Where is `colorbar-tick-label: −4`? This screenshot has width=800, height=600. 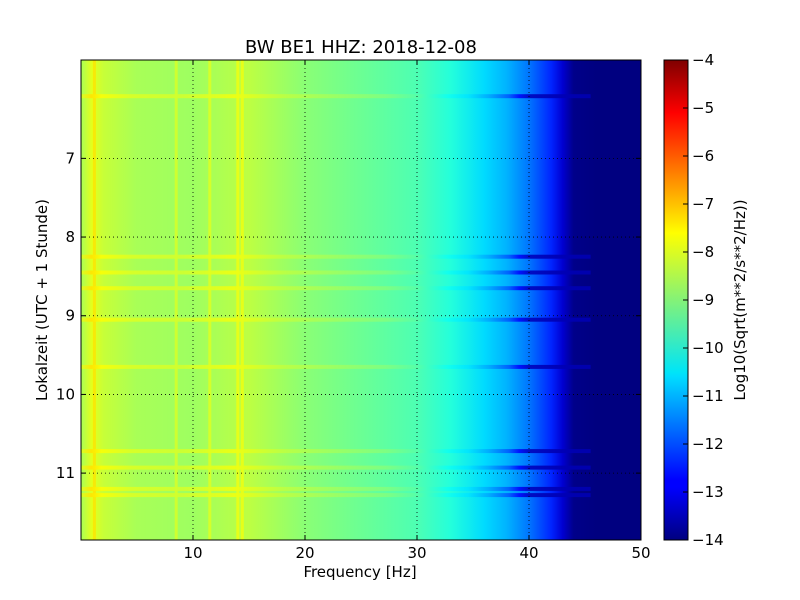 colorbar-tick-label: −4 is located at coordinates (703, 60).